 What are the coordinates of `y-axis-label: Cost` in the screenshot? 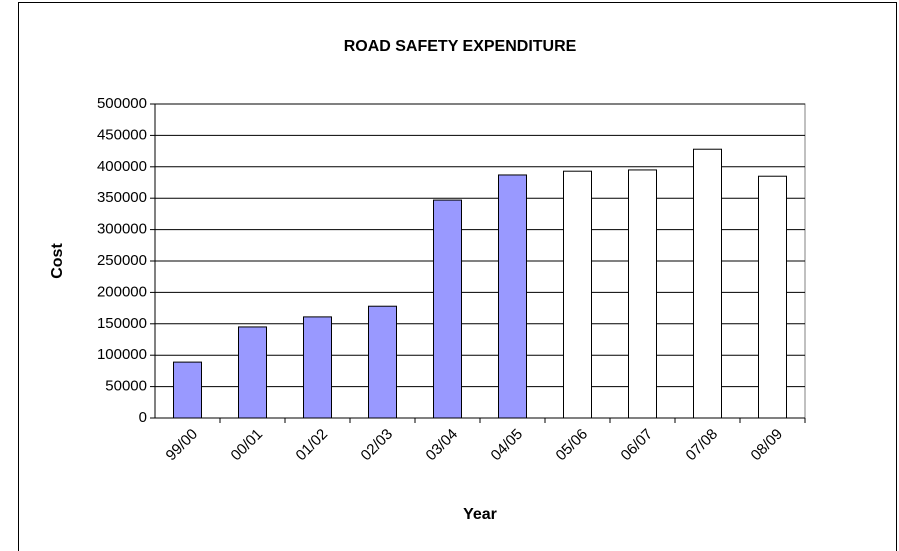 It's located at (57, 261).